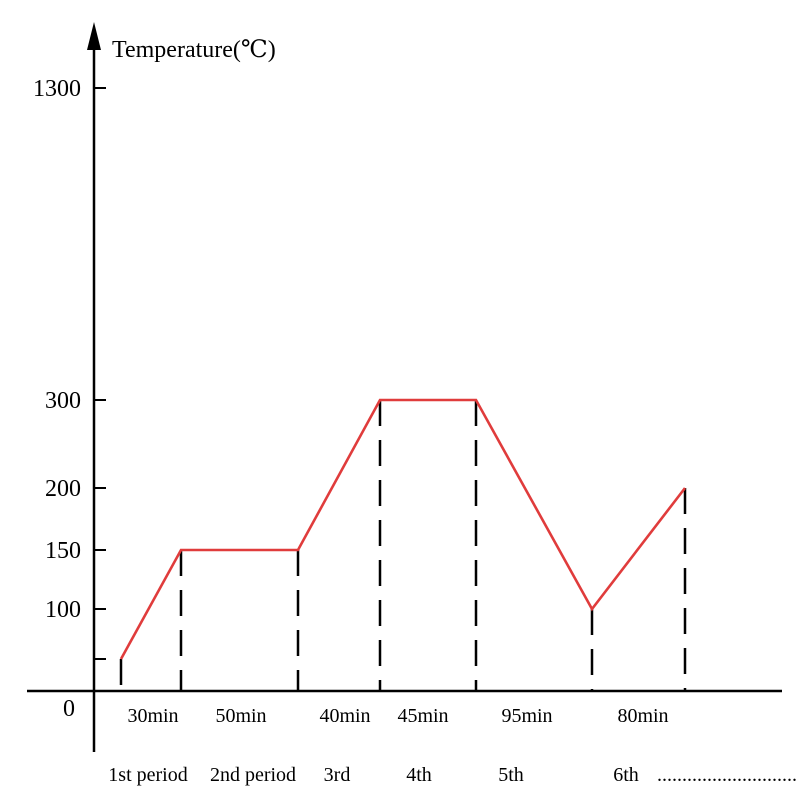 This screenshot has height=800, width=800. What do you see at coordinates (642, 716) in the screenshot?
I see `duration-label: 80min` at bounding box center [642, 716].